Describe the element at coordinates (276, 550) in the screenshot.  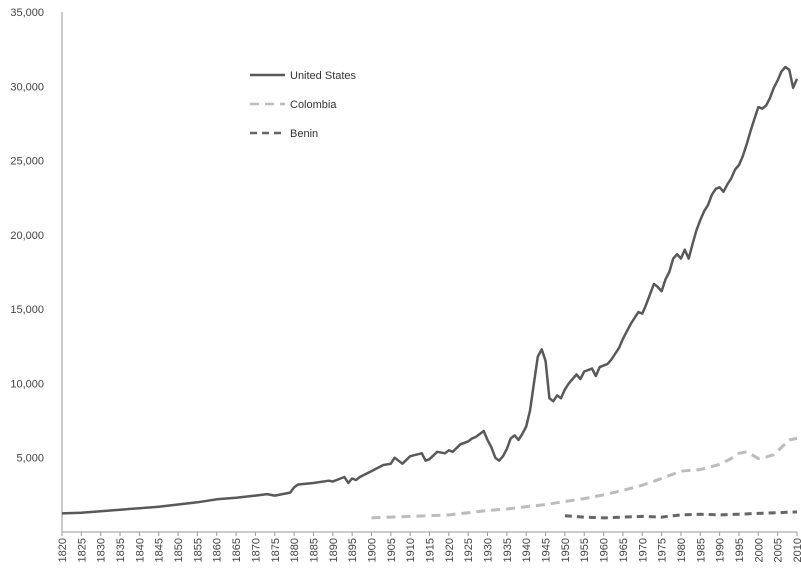
I see `x-tick-label: 1875` at that location.